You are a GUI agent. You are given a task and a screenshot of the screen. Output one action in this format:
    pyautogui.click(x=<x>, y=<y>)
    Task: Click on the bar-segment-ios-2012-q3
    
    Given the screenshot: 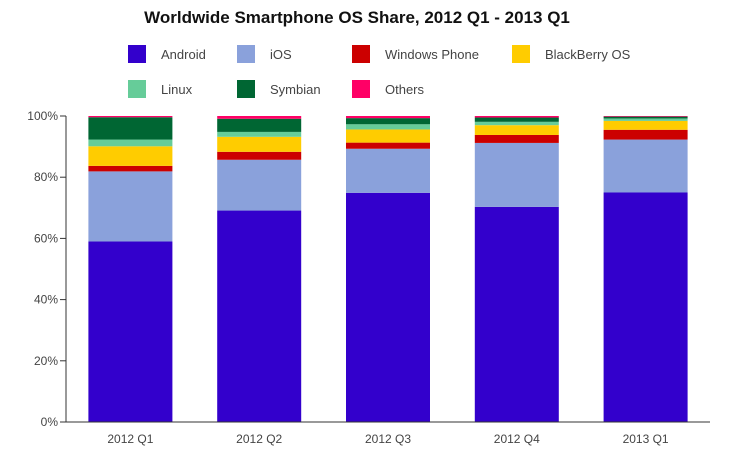 What is the action you would take?
    pyautogui.click(x=388, y=170)
    